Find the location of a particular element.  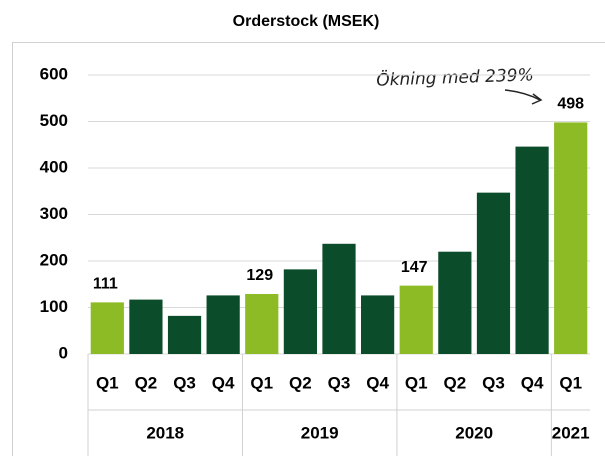

group-label: 2019 is located at coordinates (320, 432).